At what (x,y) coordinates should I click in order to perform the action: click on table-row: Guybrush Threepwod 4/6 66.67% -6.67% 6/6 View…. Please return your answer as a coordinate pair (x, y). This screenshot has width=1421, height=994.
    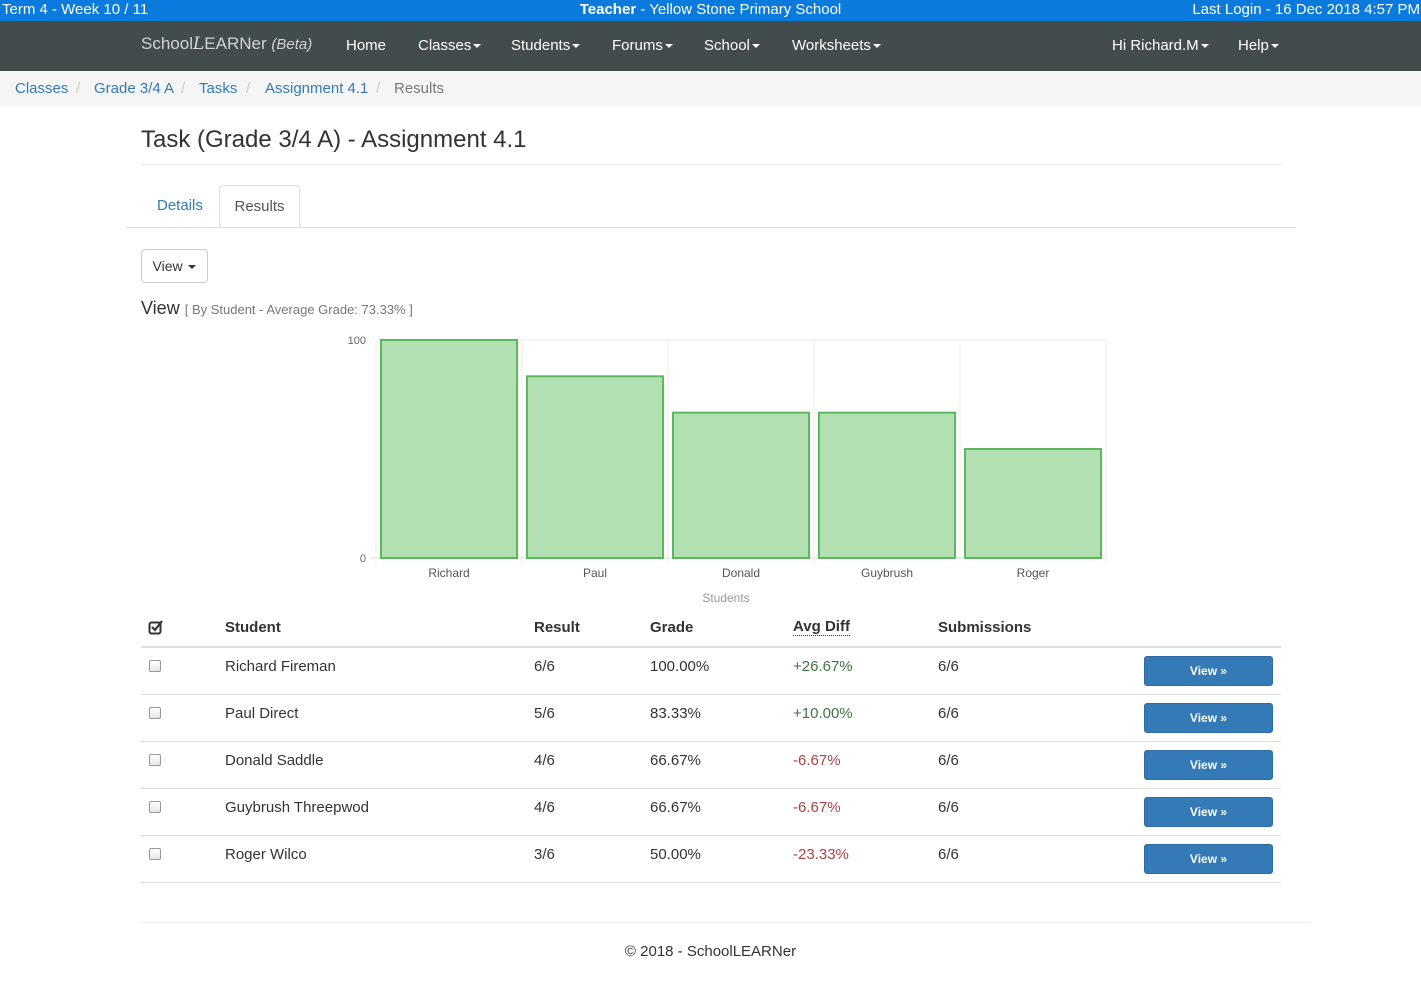
    Looking at the image, I should click on (711, 812).